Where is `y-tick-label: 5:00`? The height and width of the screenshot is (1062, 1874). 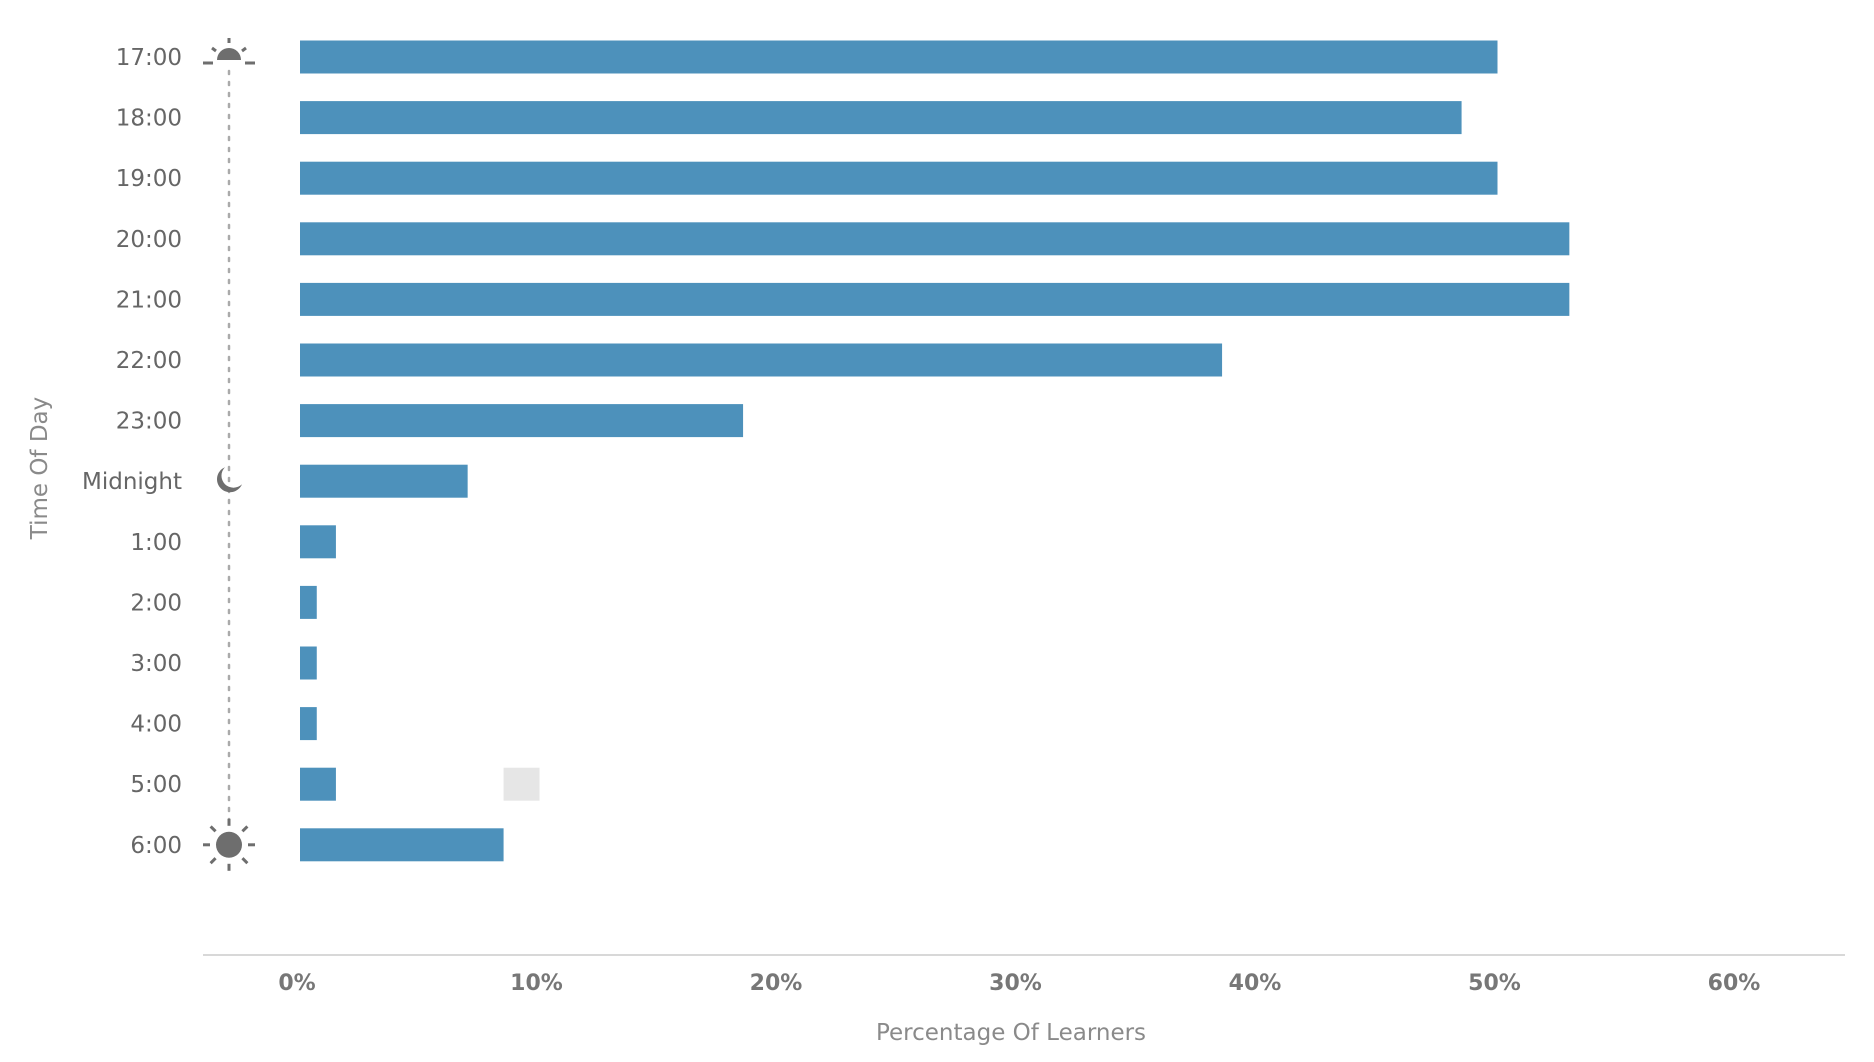
y-tick-label: 5:00 is located at coordinates (156, 785).